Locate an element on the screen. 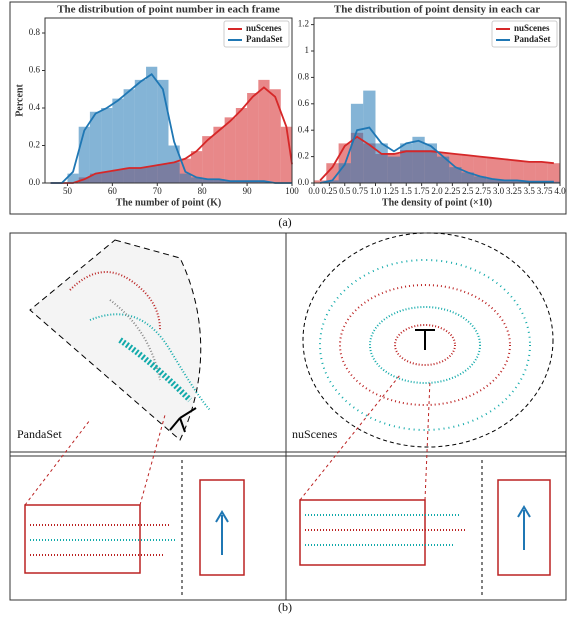  x-tick-label: 0.25 is located at coordinates (330, 191).